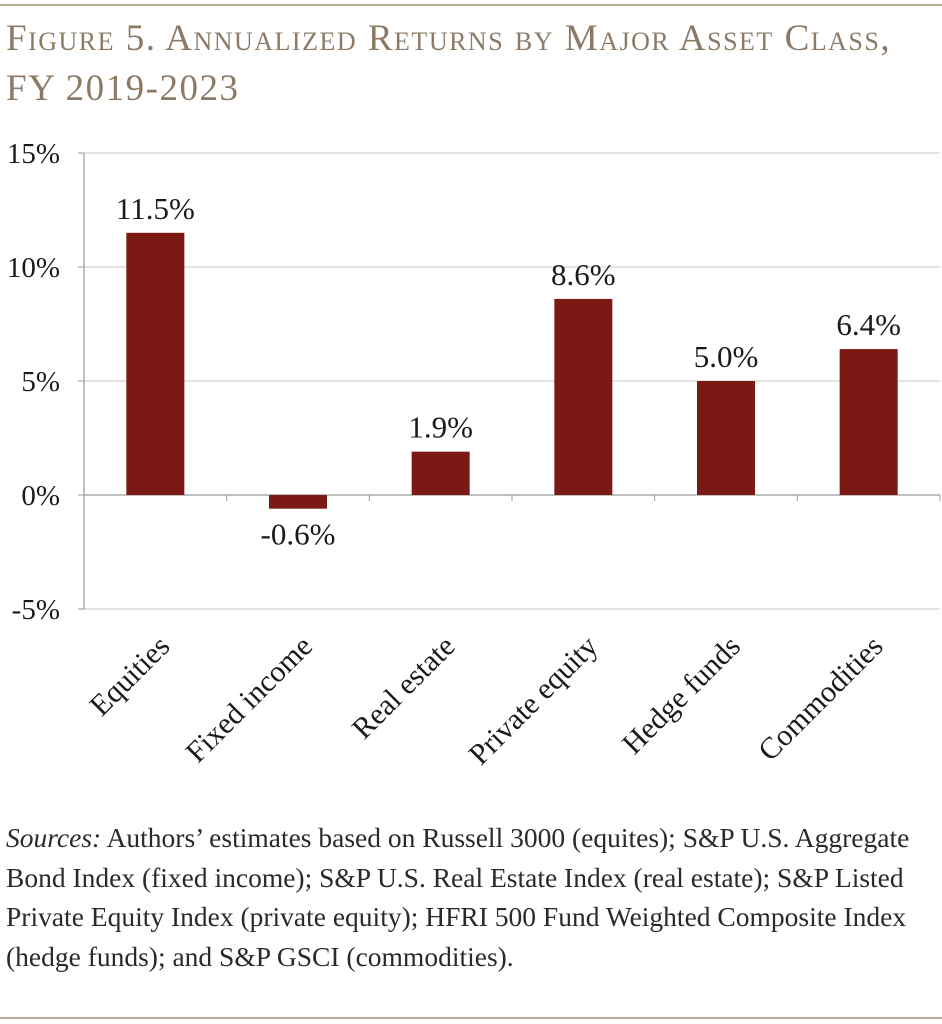 This screenshot has width=942, height=1024. What do you see at coordinates (440, 473) in the screenshot?
I see `bar-real-estate` at bounding box center [440, 473].